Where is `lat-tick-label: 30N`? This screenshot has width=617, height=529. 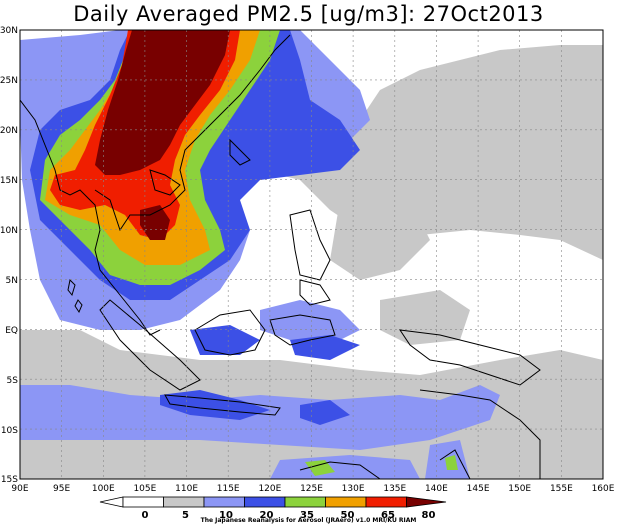 lat-tick-label: 30N is located at coordinates (9, 31).